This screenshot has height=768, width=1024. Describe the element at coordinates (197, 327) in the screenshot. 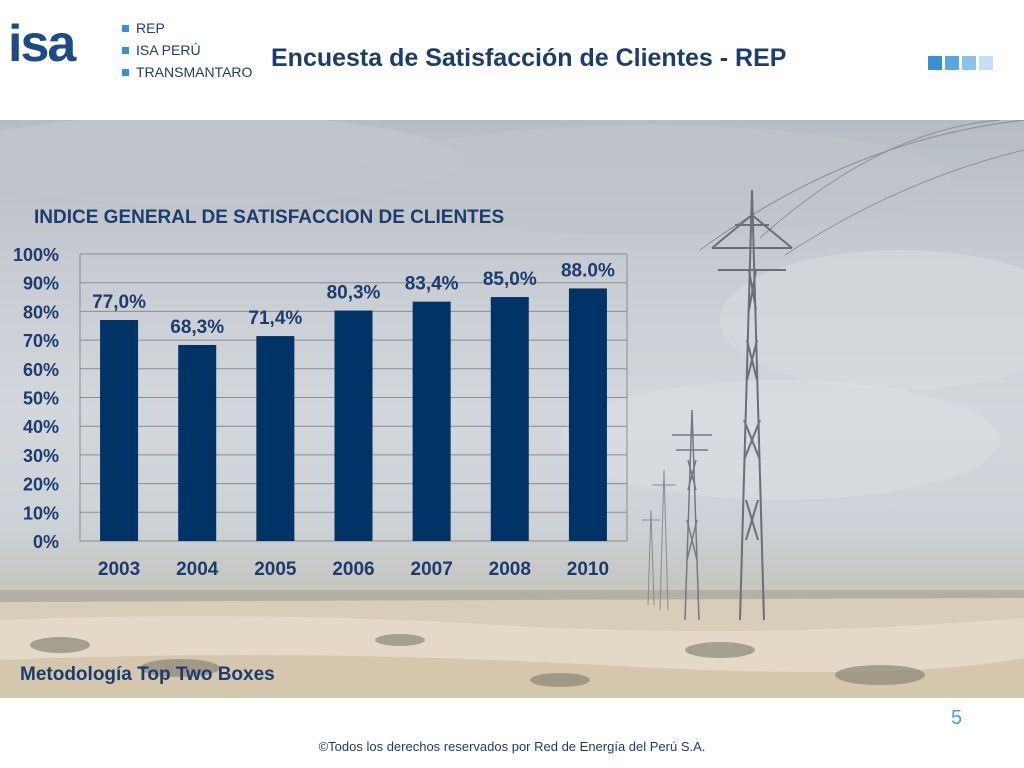

I see `data-label: 68,3%` at that location.